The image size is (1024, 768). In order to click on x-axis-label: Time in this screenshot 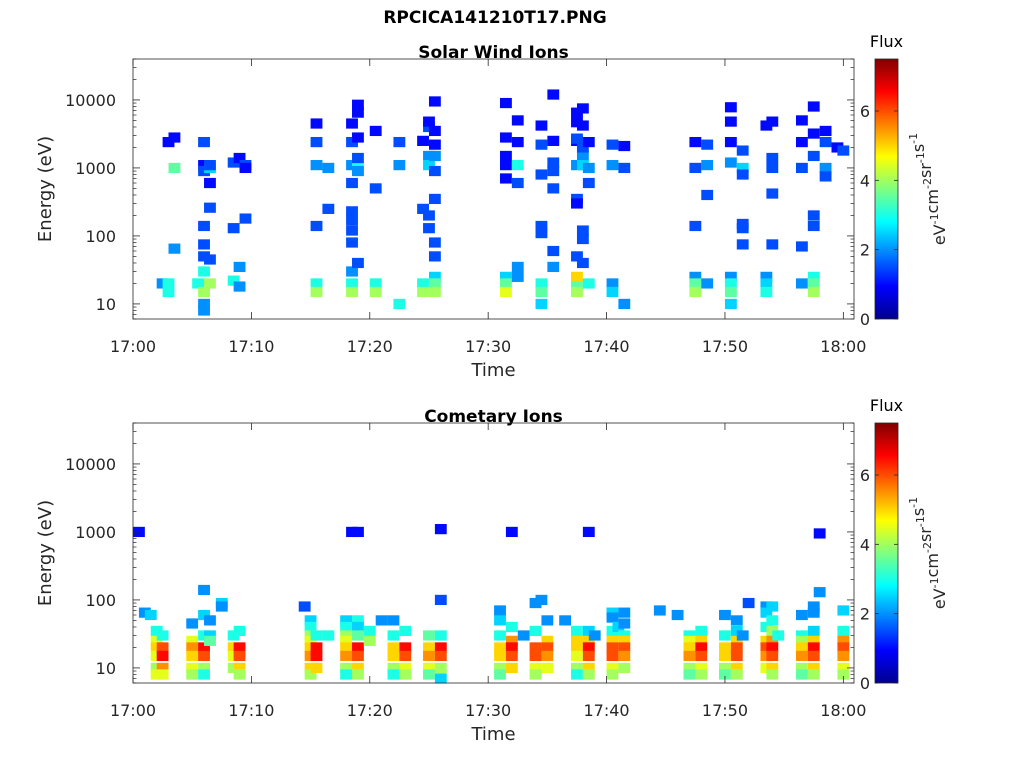, I will do `click(492, 734)`.